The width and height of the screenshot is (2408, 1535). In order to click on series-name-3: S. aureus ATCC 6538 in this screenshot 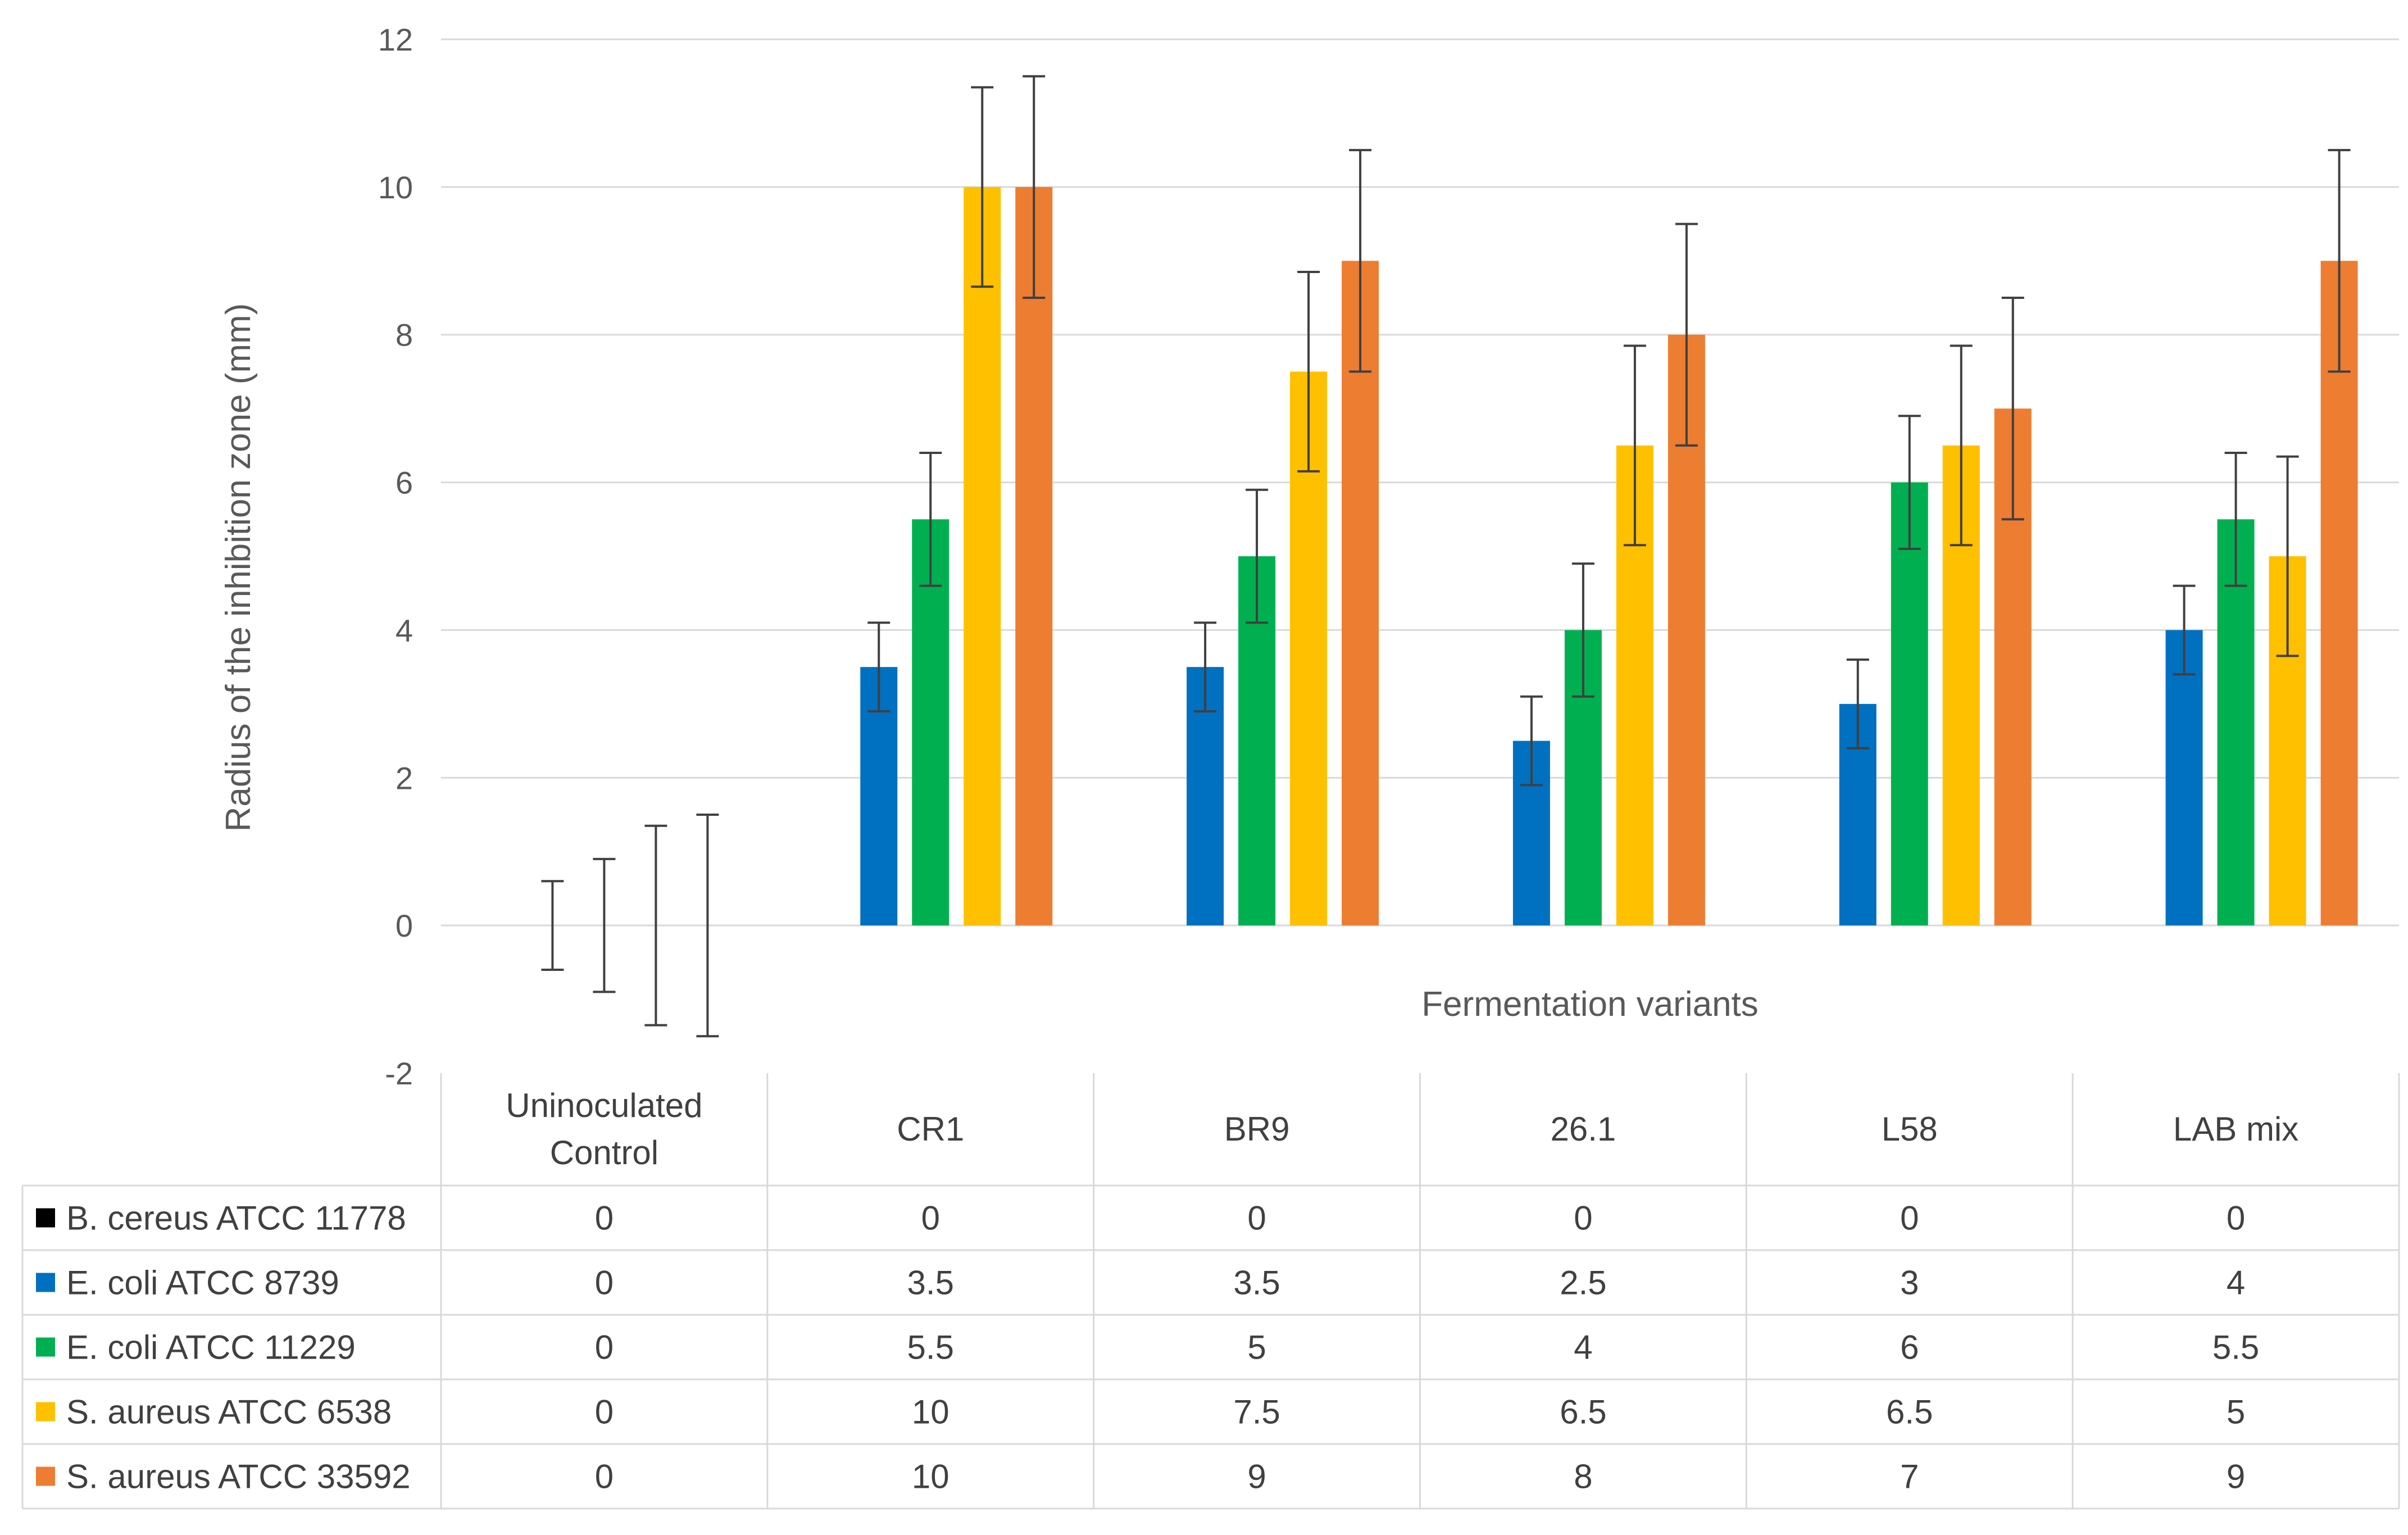, I will do `click(229, 1412)`.